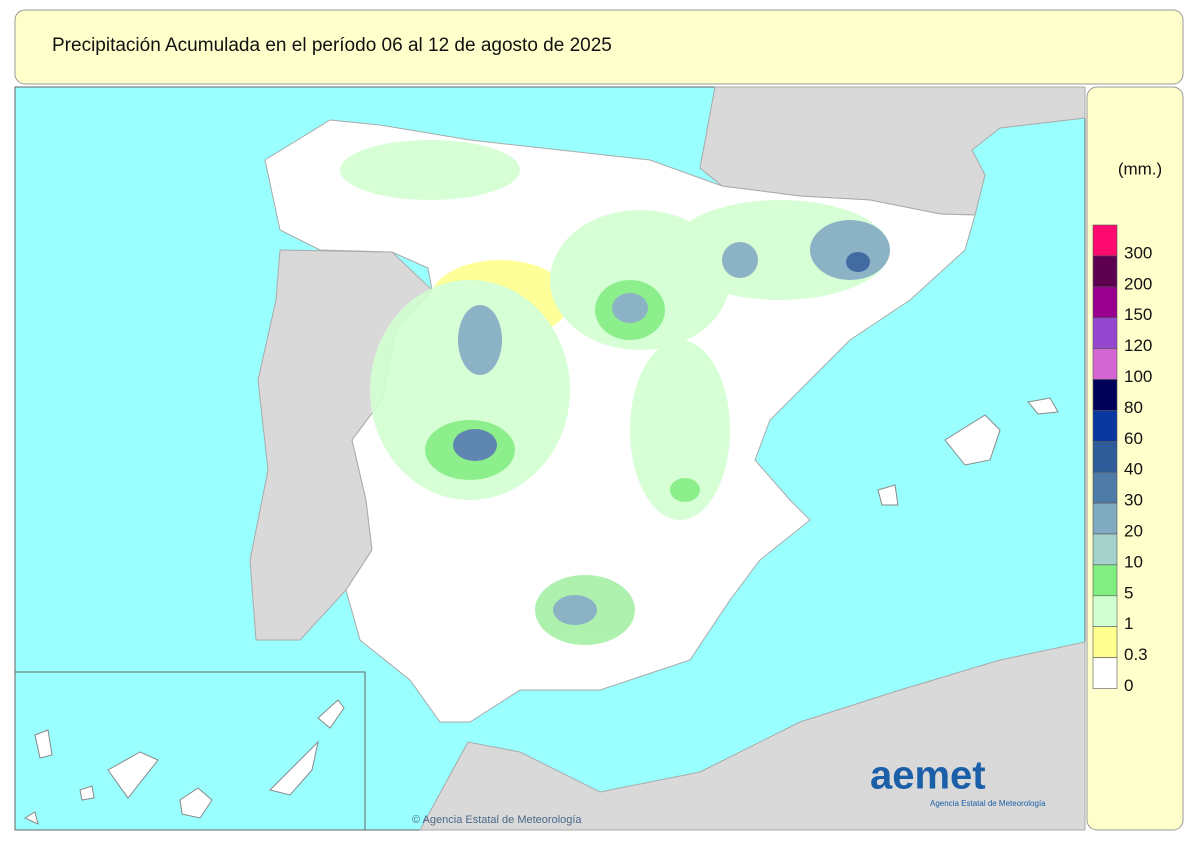  Describe the element at coordinates (1140, 168) in the screenshot. I see `legend-unit: (mm.)` at that location.